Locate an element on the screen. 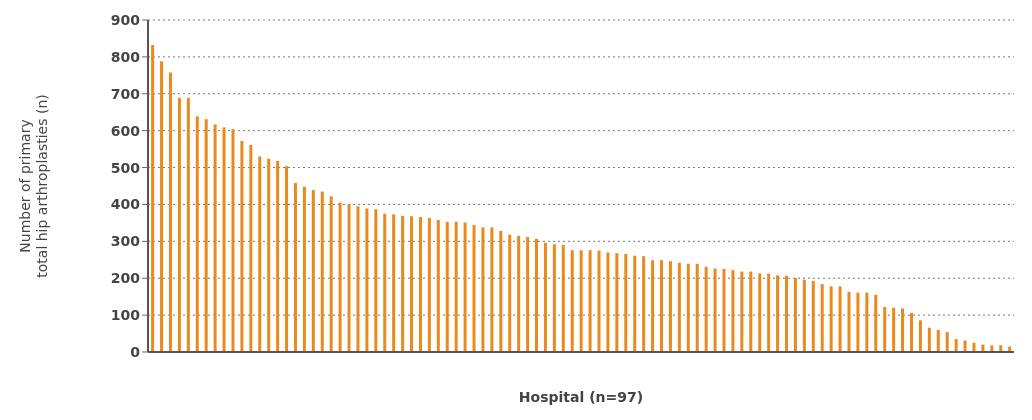  y-tick-label: 300 is located at coordinates (125, 241).